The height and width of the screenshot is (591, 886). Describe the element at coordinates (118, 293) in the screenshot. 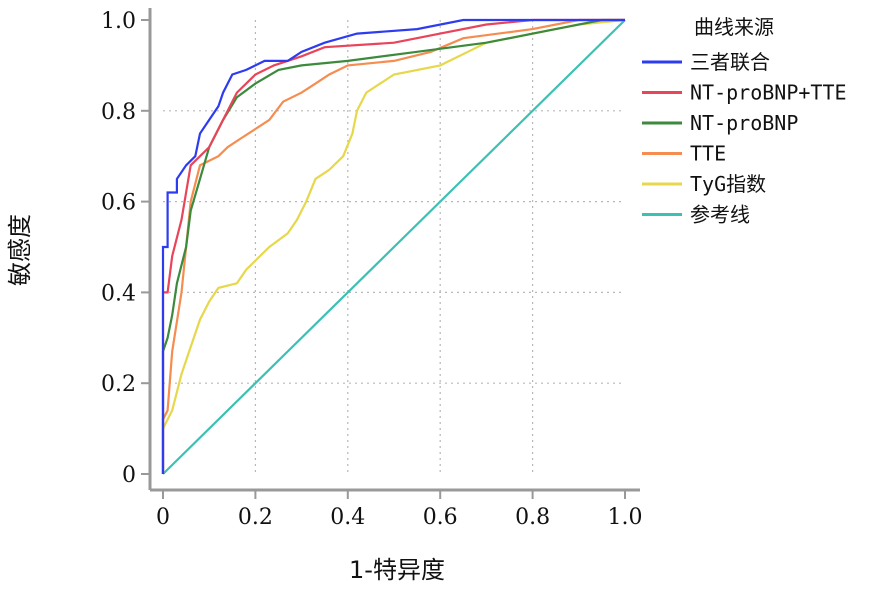

I see `y-tick-label-2: 0.4` at that location.